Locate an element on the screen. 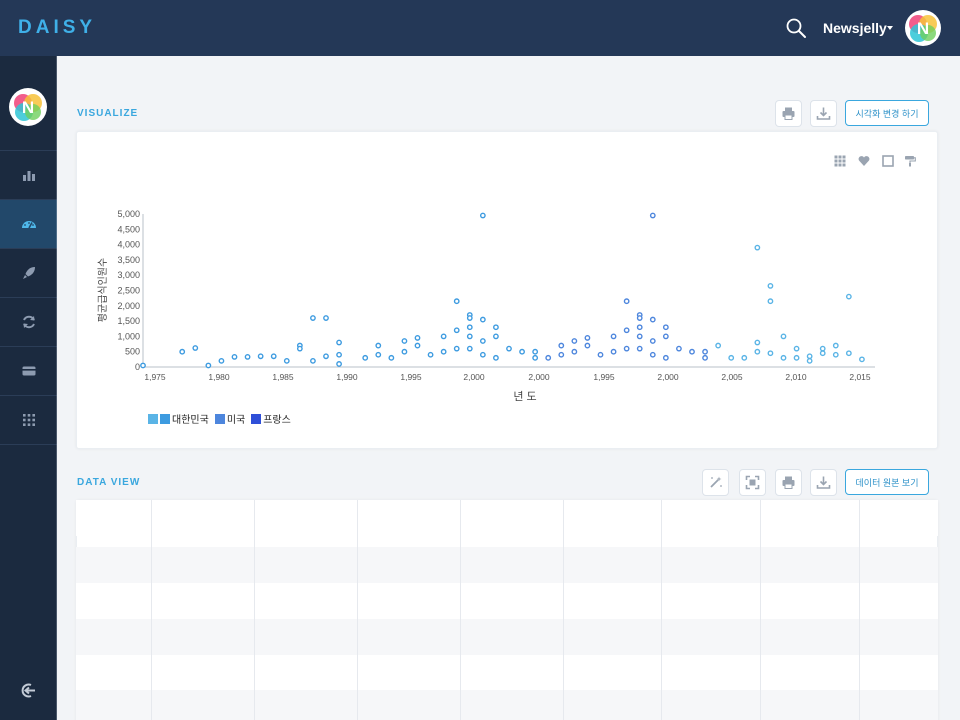  refresh-icon is located at coordinates (28, 322).